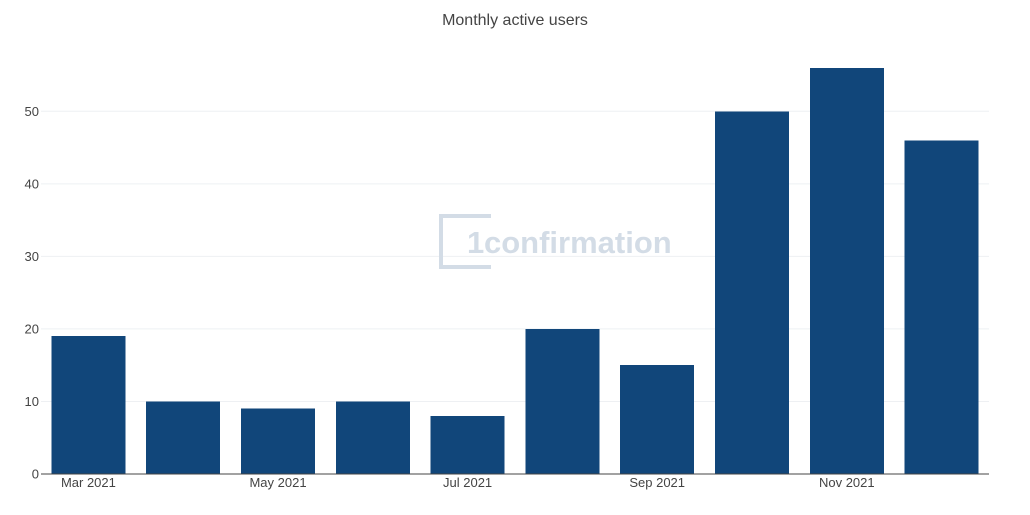 Image resolution: width=1030 pixels, height=515 pixels. I want to click on watermark-text: confirmation, so click(578, 242).